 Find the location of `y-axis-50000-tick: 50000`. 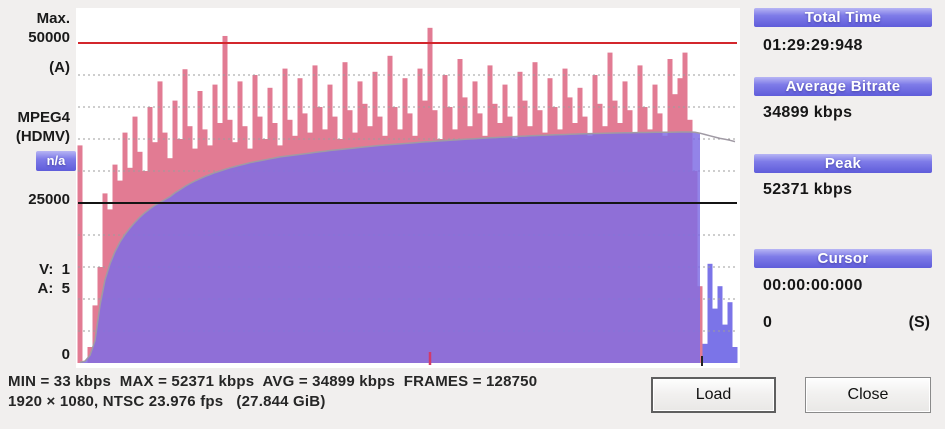

y-axis-50000-tick: 50000 is located at coordinates (49, 37).